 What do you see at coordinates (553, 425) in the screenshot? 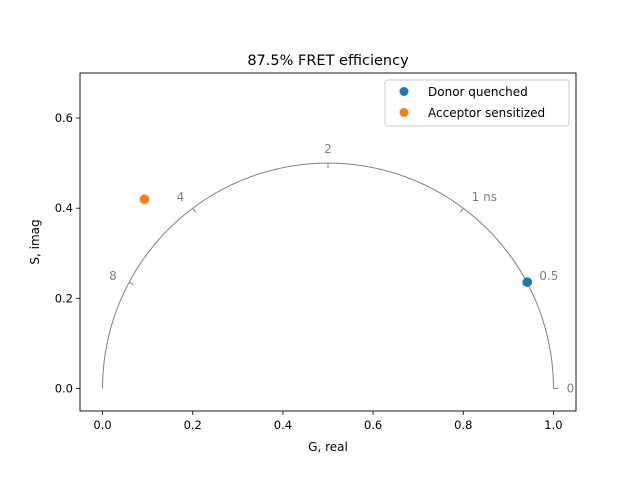
I see `x-tick-label: 1.0` at bounding box center [553, 425].